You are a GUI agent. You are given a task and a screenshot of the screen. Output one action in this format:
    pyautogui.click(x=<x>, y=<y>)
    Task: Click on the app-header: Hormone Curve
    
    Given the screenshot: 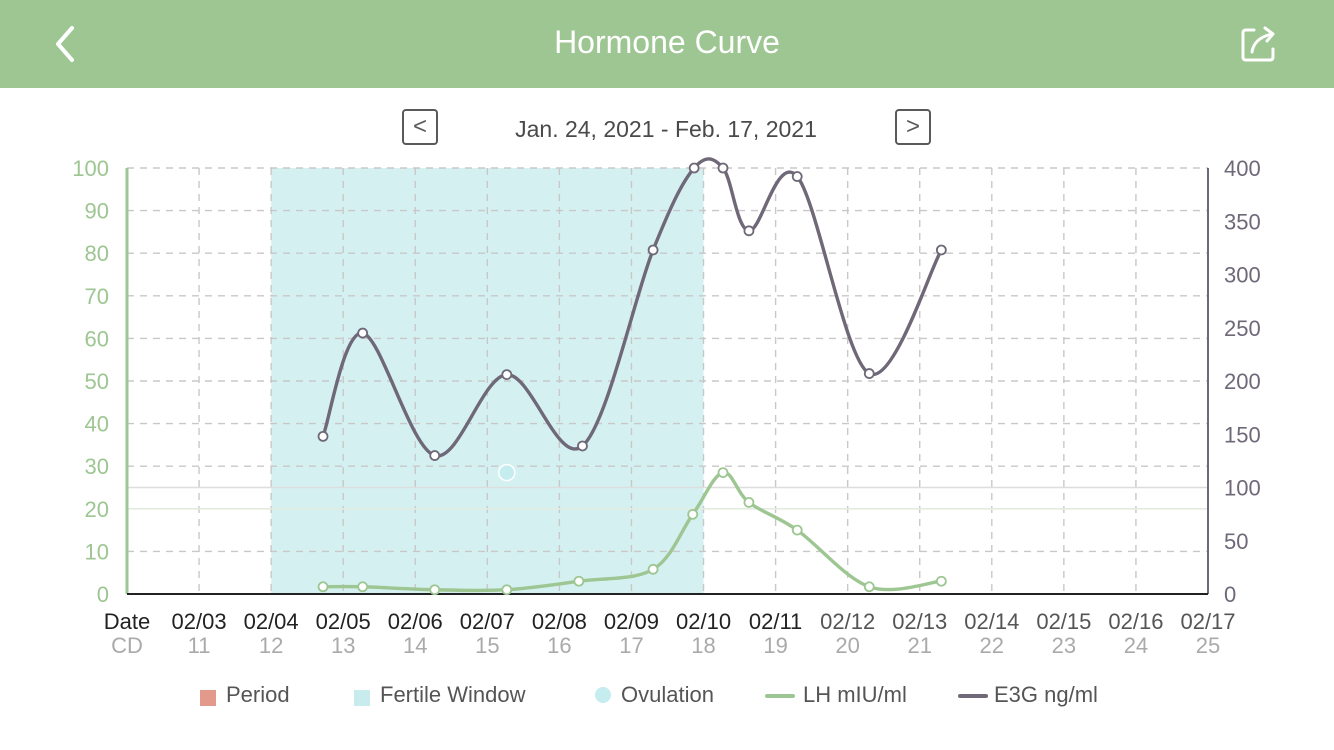 What is the action you would take?
    pyautogui.click(x=667, y=44)
    